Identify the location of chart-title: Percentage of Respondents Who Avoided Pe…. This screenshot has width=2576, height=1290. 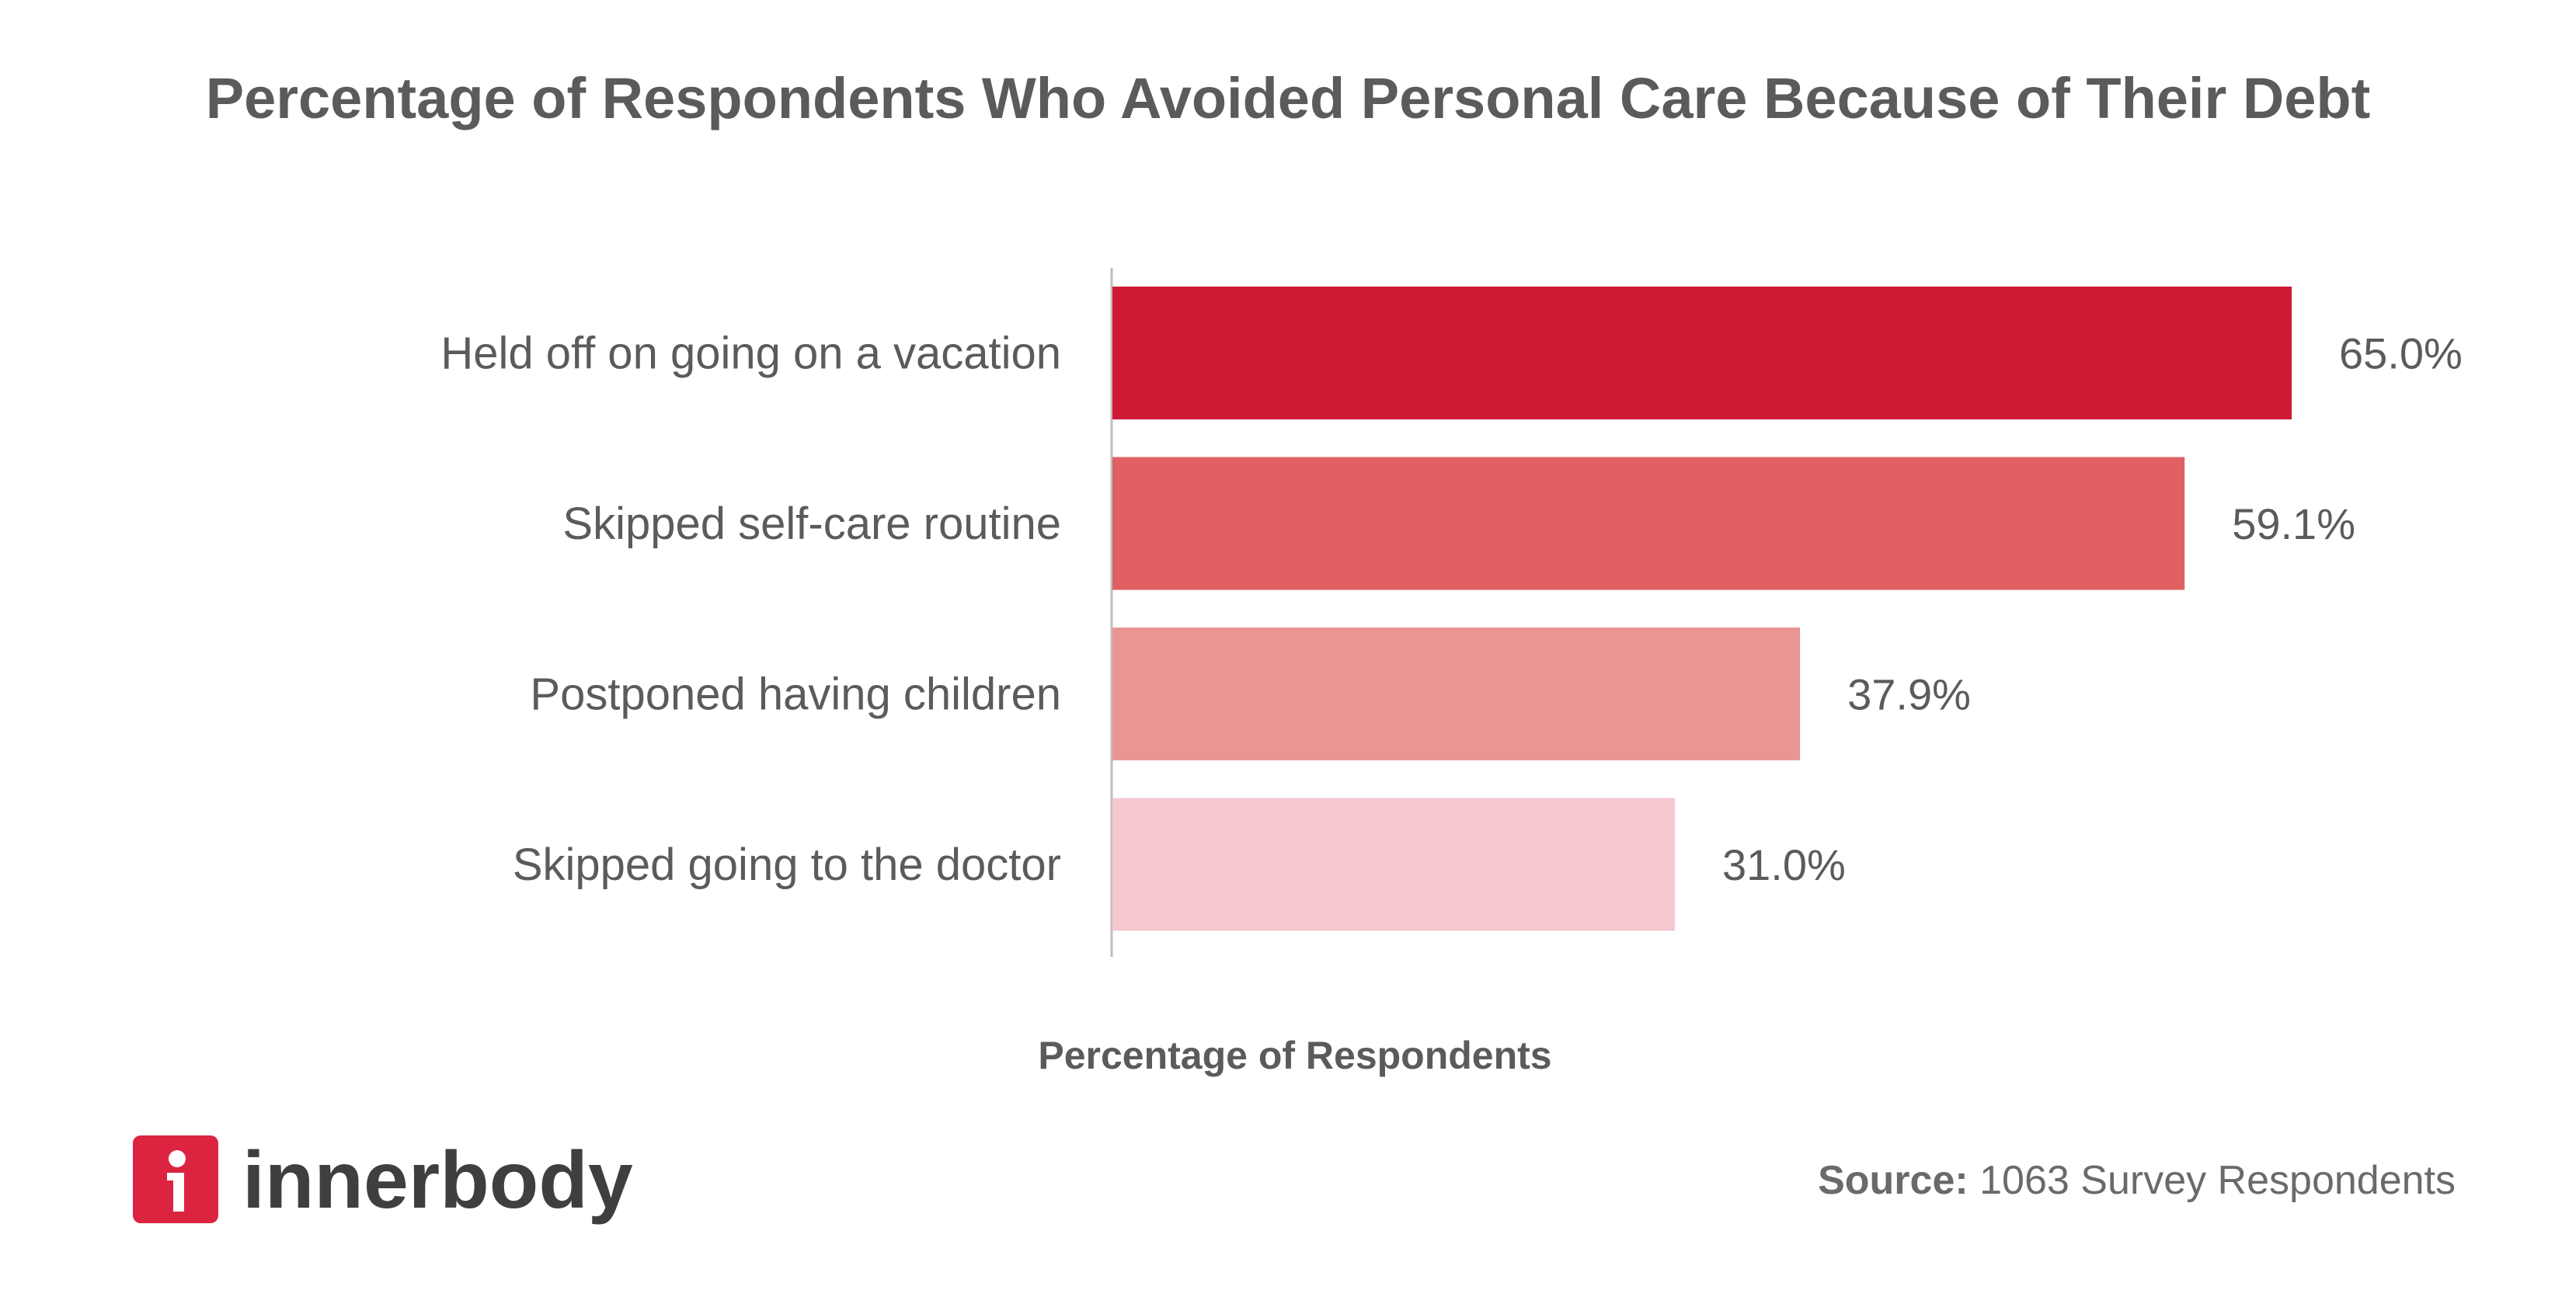
(1288, 98).